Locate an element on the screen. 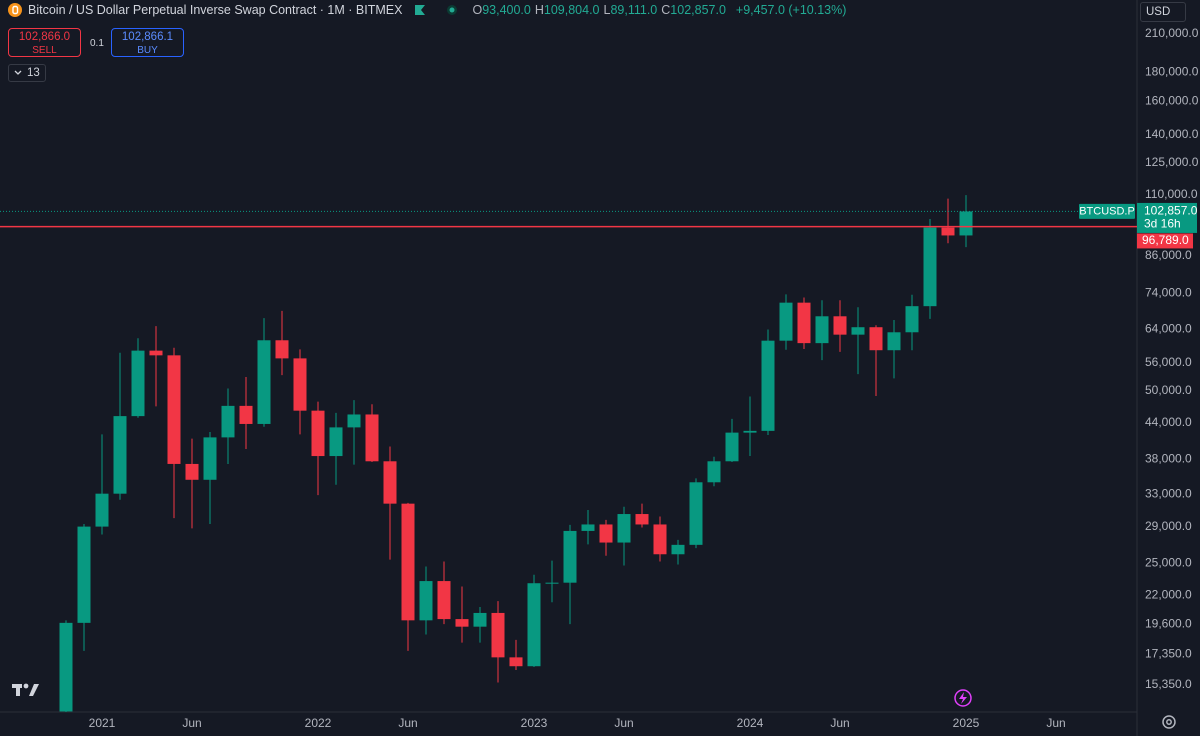 The height and width of the screenshot is (736, 1200). buy-button: 102,866.1 BUY is located at coordinates (147, 42).